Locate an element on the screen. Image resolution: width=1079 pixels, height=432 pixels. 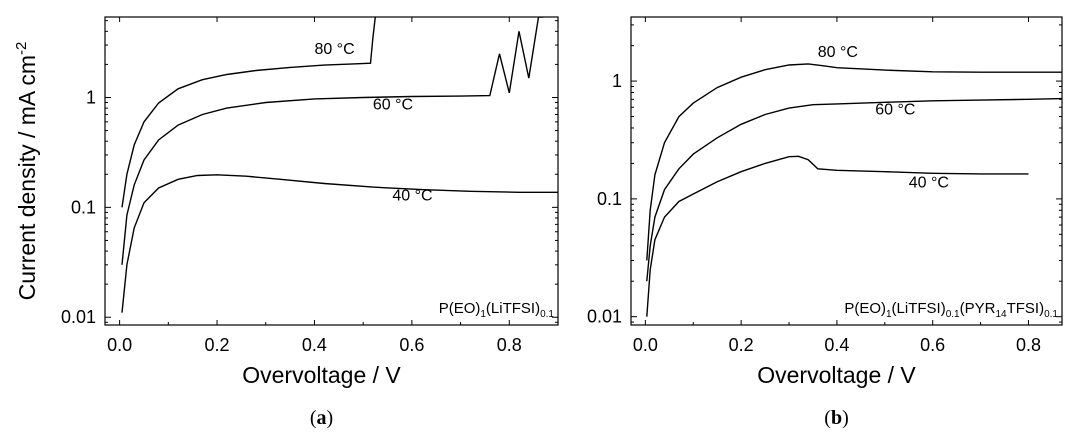
panel-label: (a) is located at coordinates (321, 418).